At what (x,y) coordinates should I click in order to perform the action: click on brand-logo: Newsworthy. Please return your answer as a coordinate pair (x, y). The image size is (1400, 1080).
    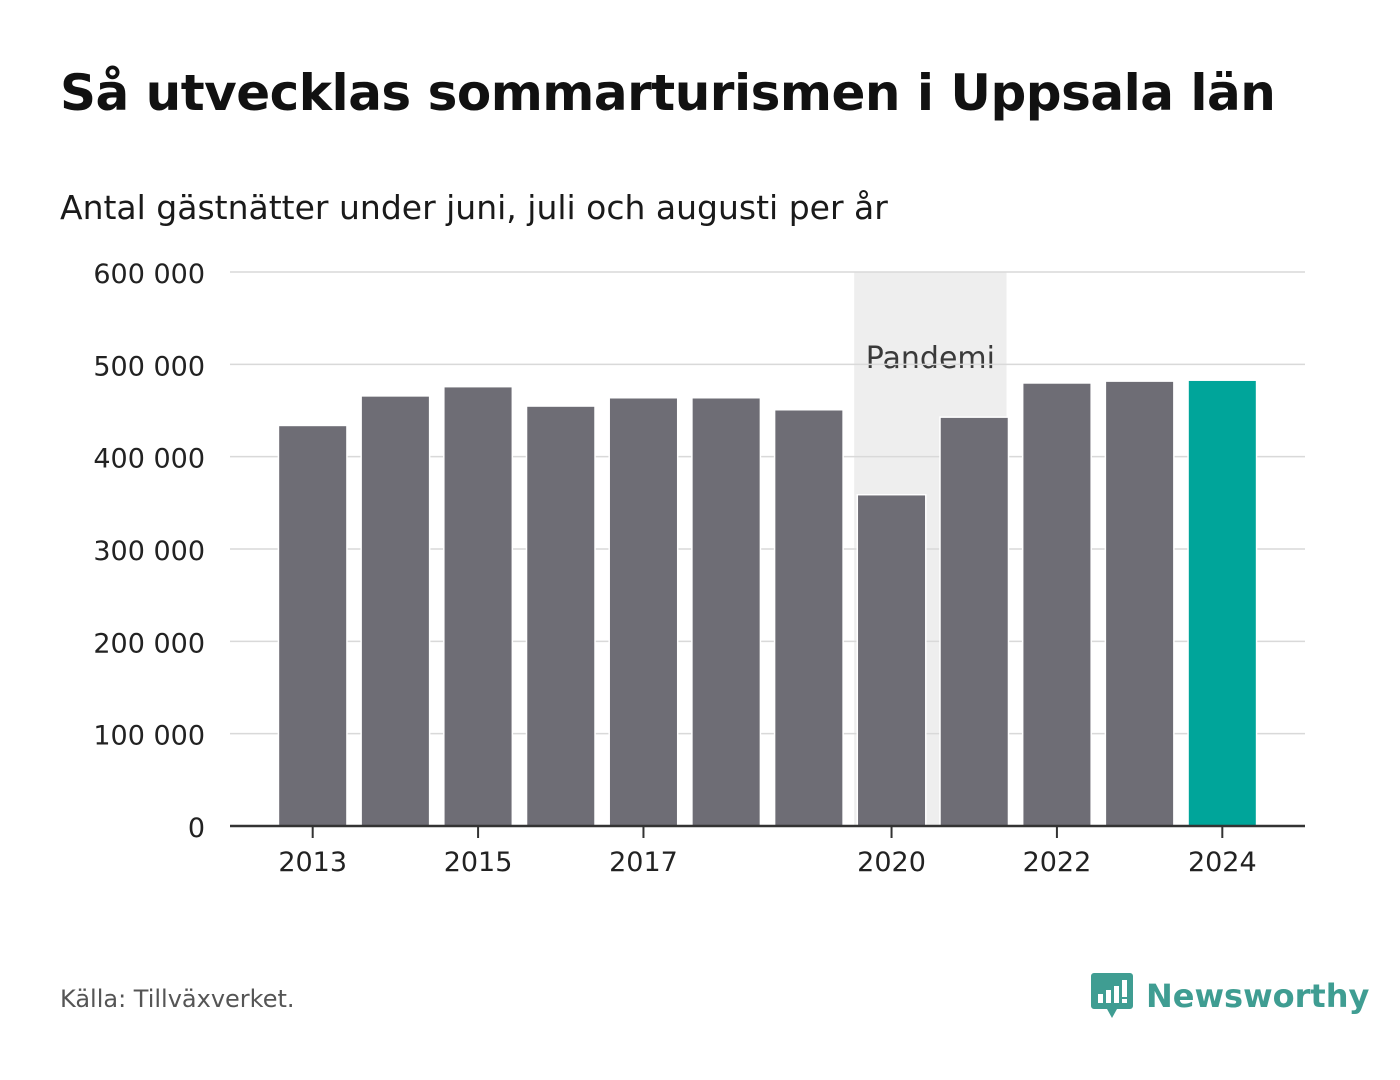
    Looking at the image, I should click on (1229, 996).